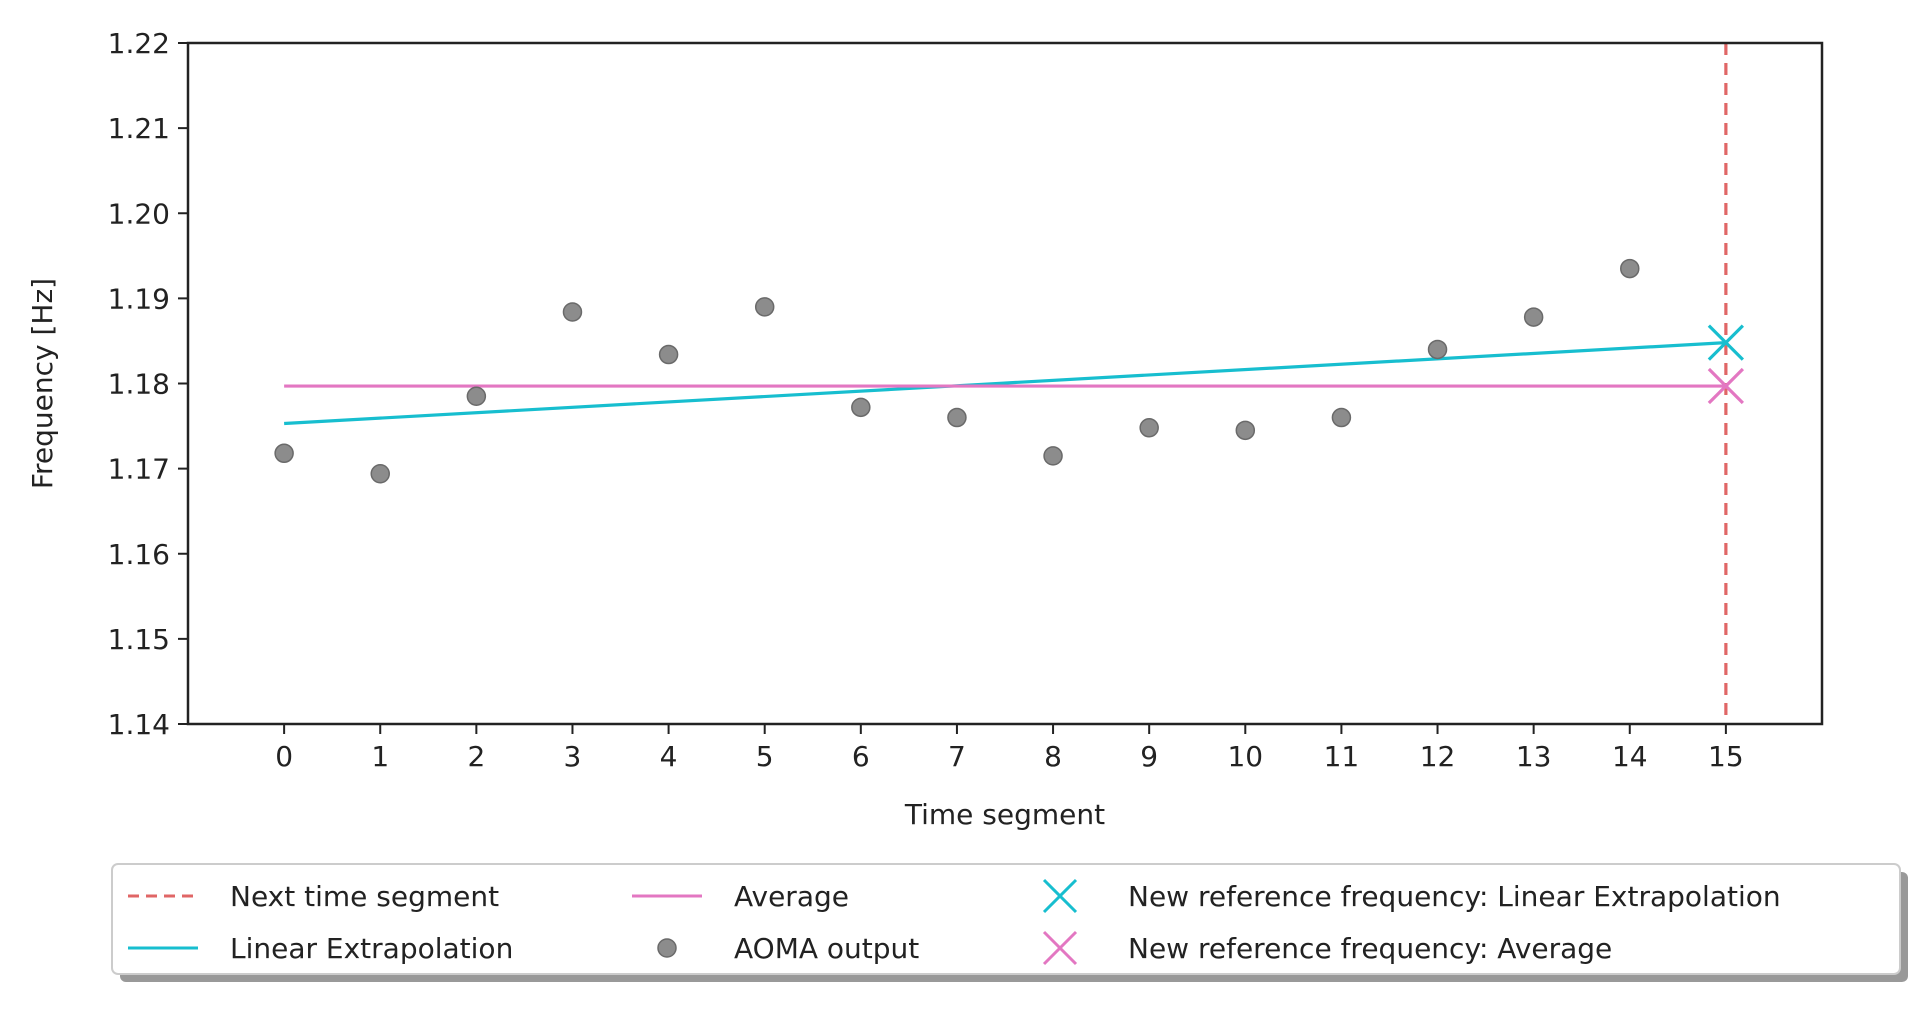 The image size is (1924, 1009). What do you see at coordinates (139, 554) in the screenshot?
I see `y-tick-label: 1.16` at bounding box center [139, 554].